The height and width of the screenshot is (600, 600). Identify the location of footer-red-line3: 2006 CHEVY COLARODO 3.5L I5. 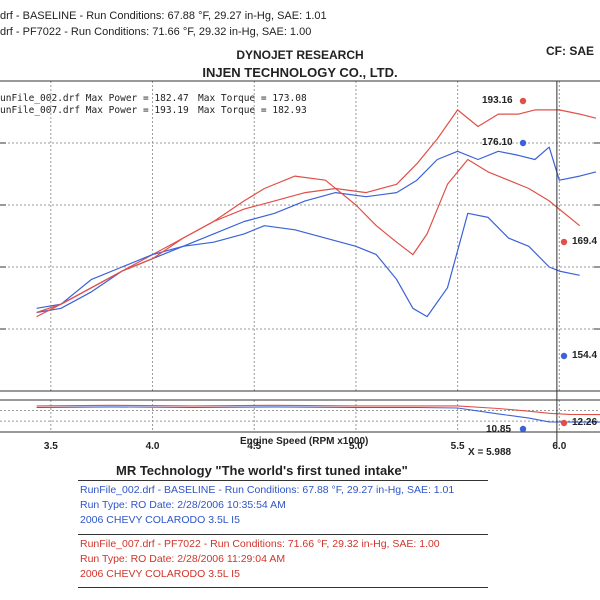
(160, 574).